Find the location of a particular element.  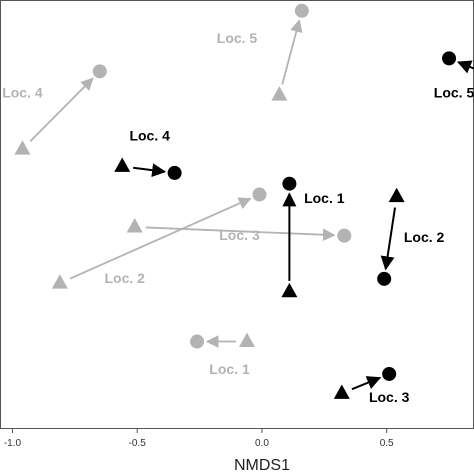

pair-gray-2: Loc. 3 is located at coordinates (239, 230).